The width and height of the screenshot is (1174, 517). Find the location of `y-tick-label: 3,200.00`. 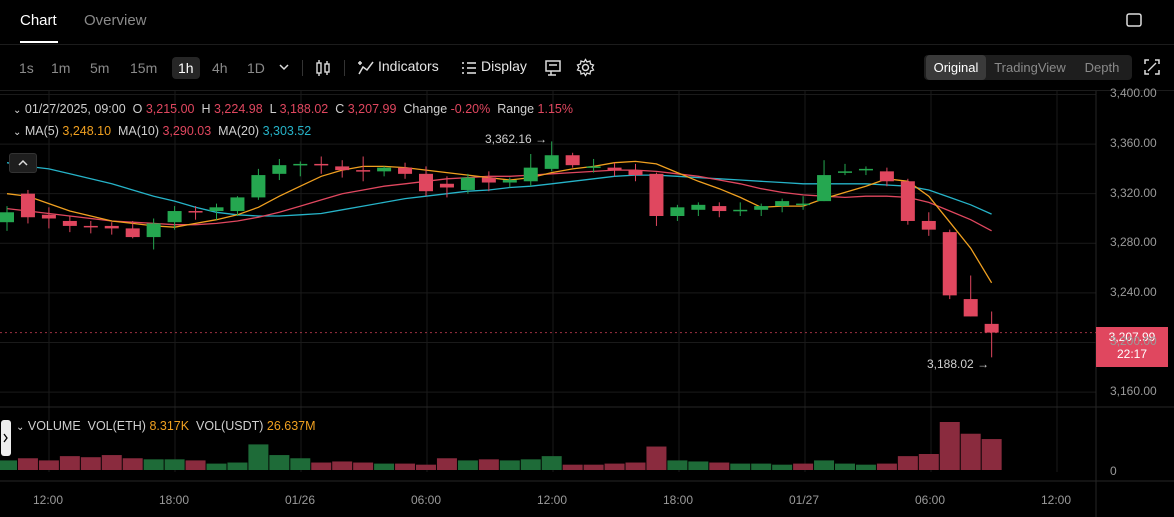

y-tick-label: 3,200.00 is located at coordinates (1133, 341).